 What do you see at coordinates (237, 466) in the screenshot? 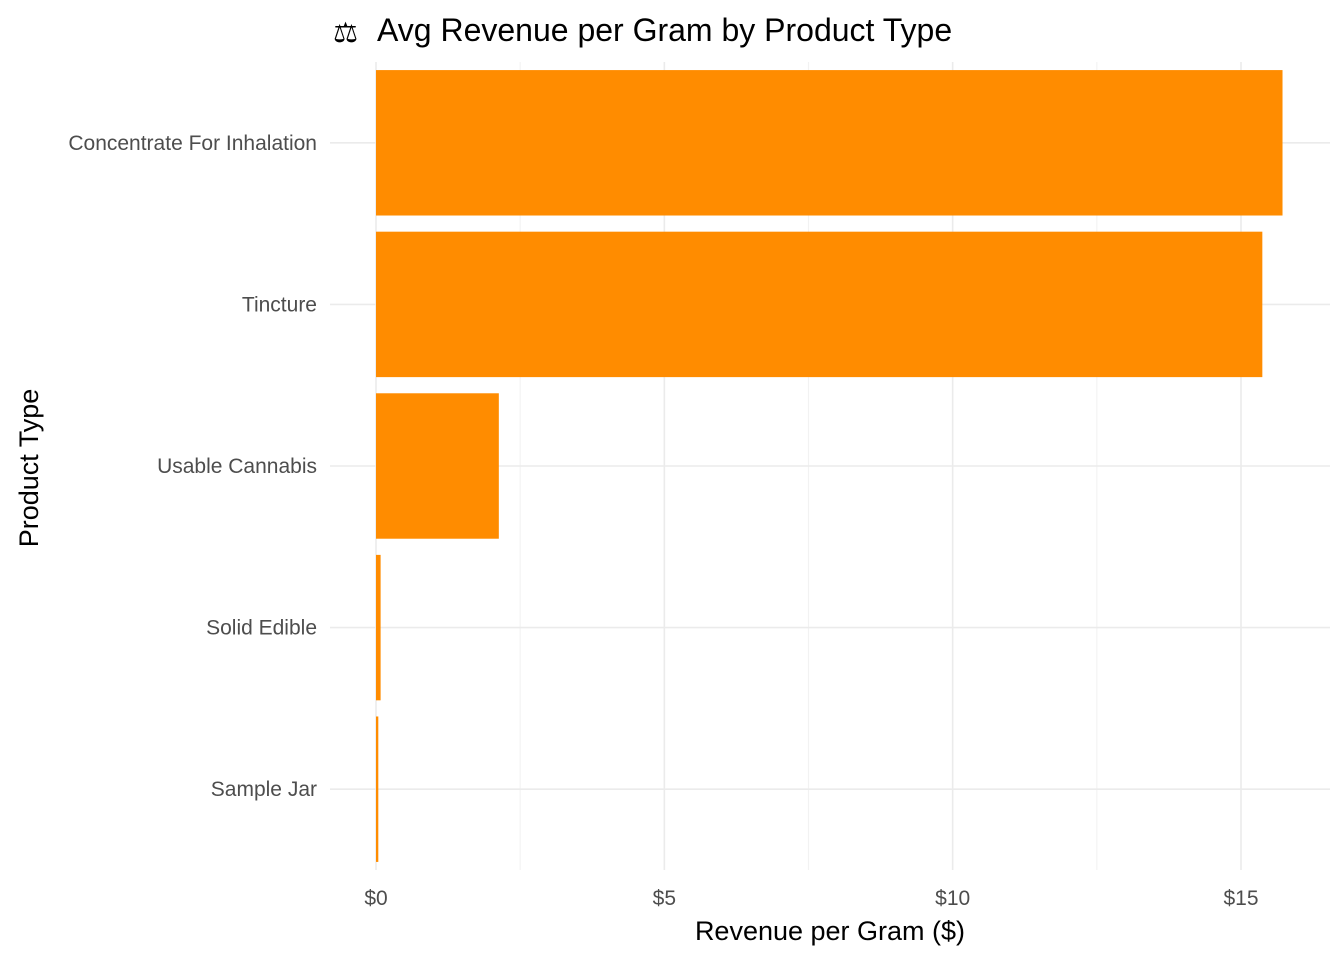
I see `y-tick-label: Usable Cannabis` at bounding box center [237, 466].